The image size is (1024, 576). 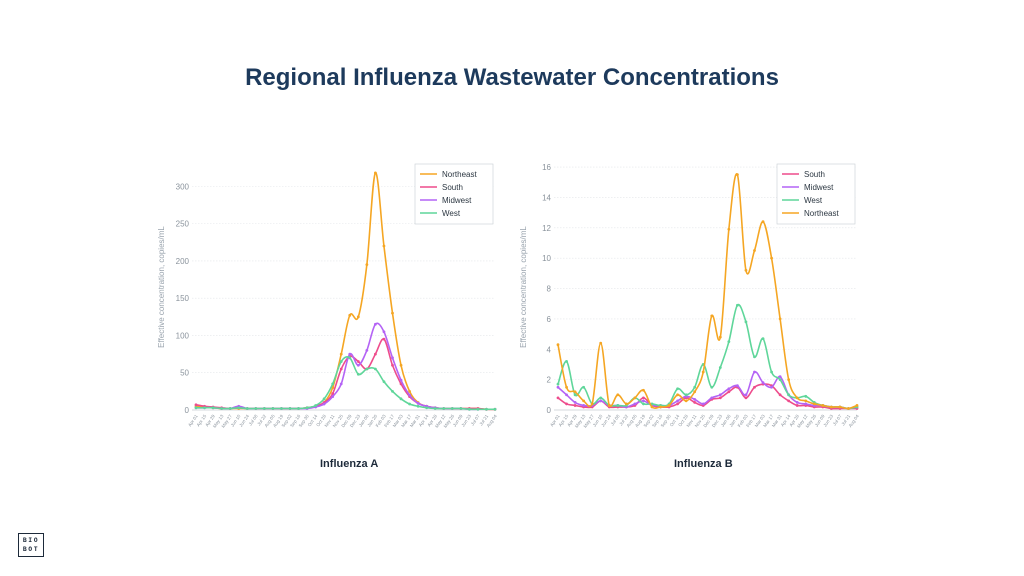 What do you see at coordinates (466, 420) in the screenshot?
I see `x-tick-label: Jun 23` at bounding box center [466, 420].